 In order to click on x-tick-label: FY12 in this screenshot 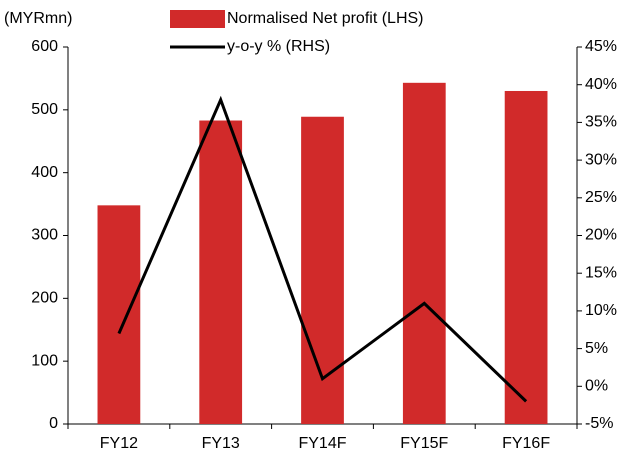, I will do `click(119, 443)`.